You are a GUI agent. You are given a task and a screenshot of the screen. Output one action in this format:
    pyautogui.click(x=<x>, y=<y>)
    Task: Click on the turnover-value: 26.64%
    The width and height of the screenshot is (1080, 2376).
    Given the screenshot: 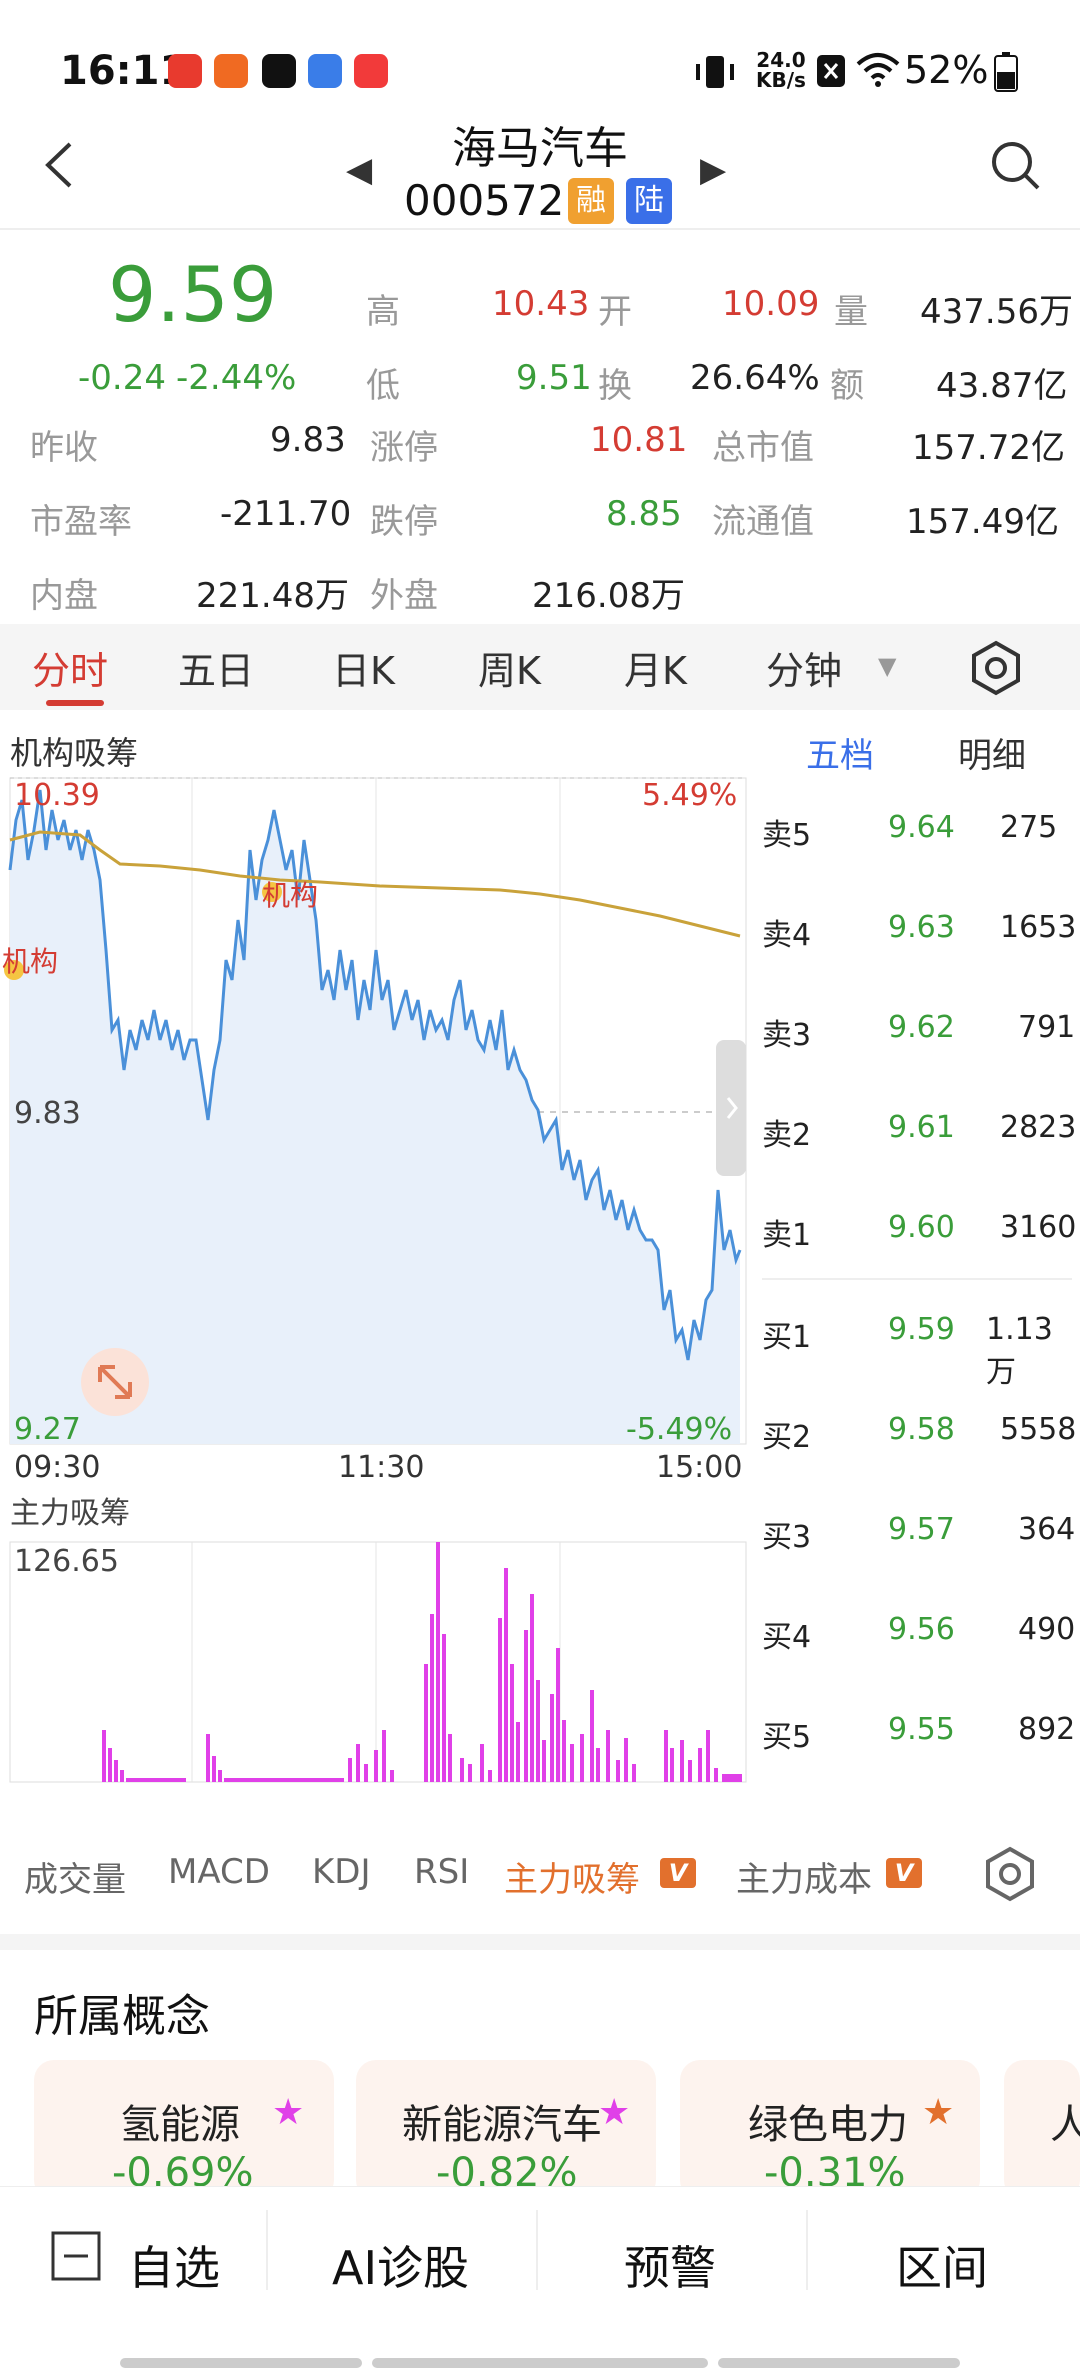 What is the action you would take?
    pyautogui.click(x=755, y=378)
    